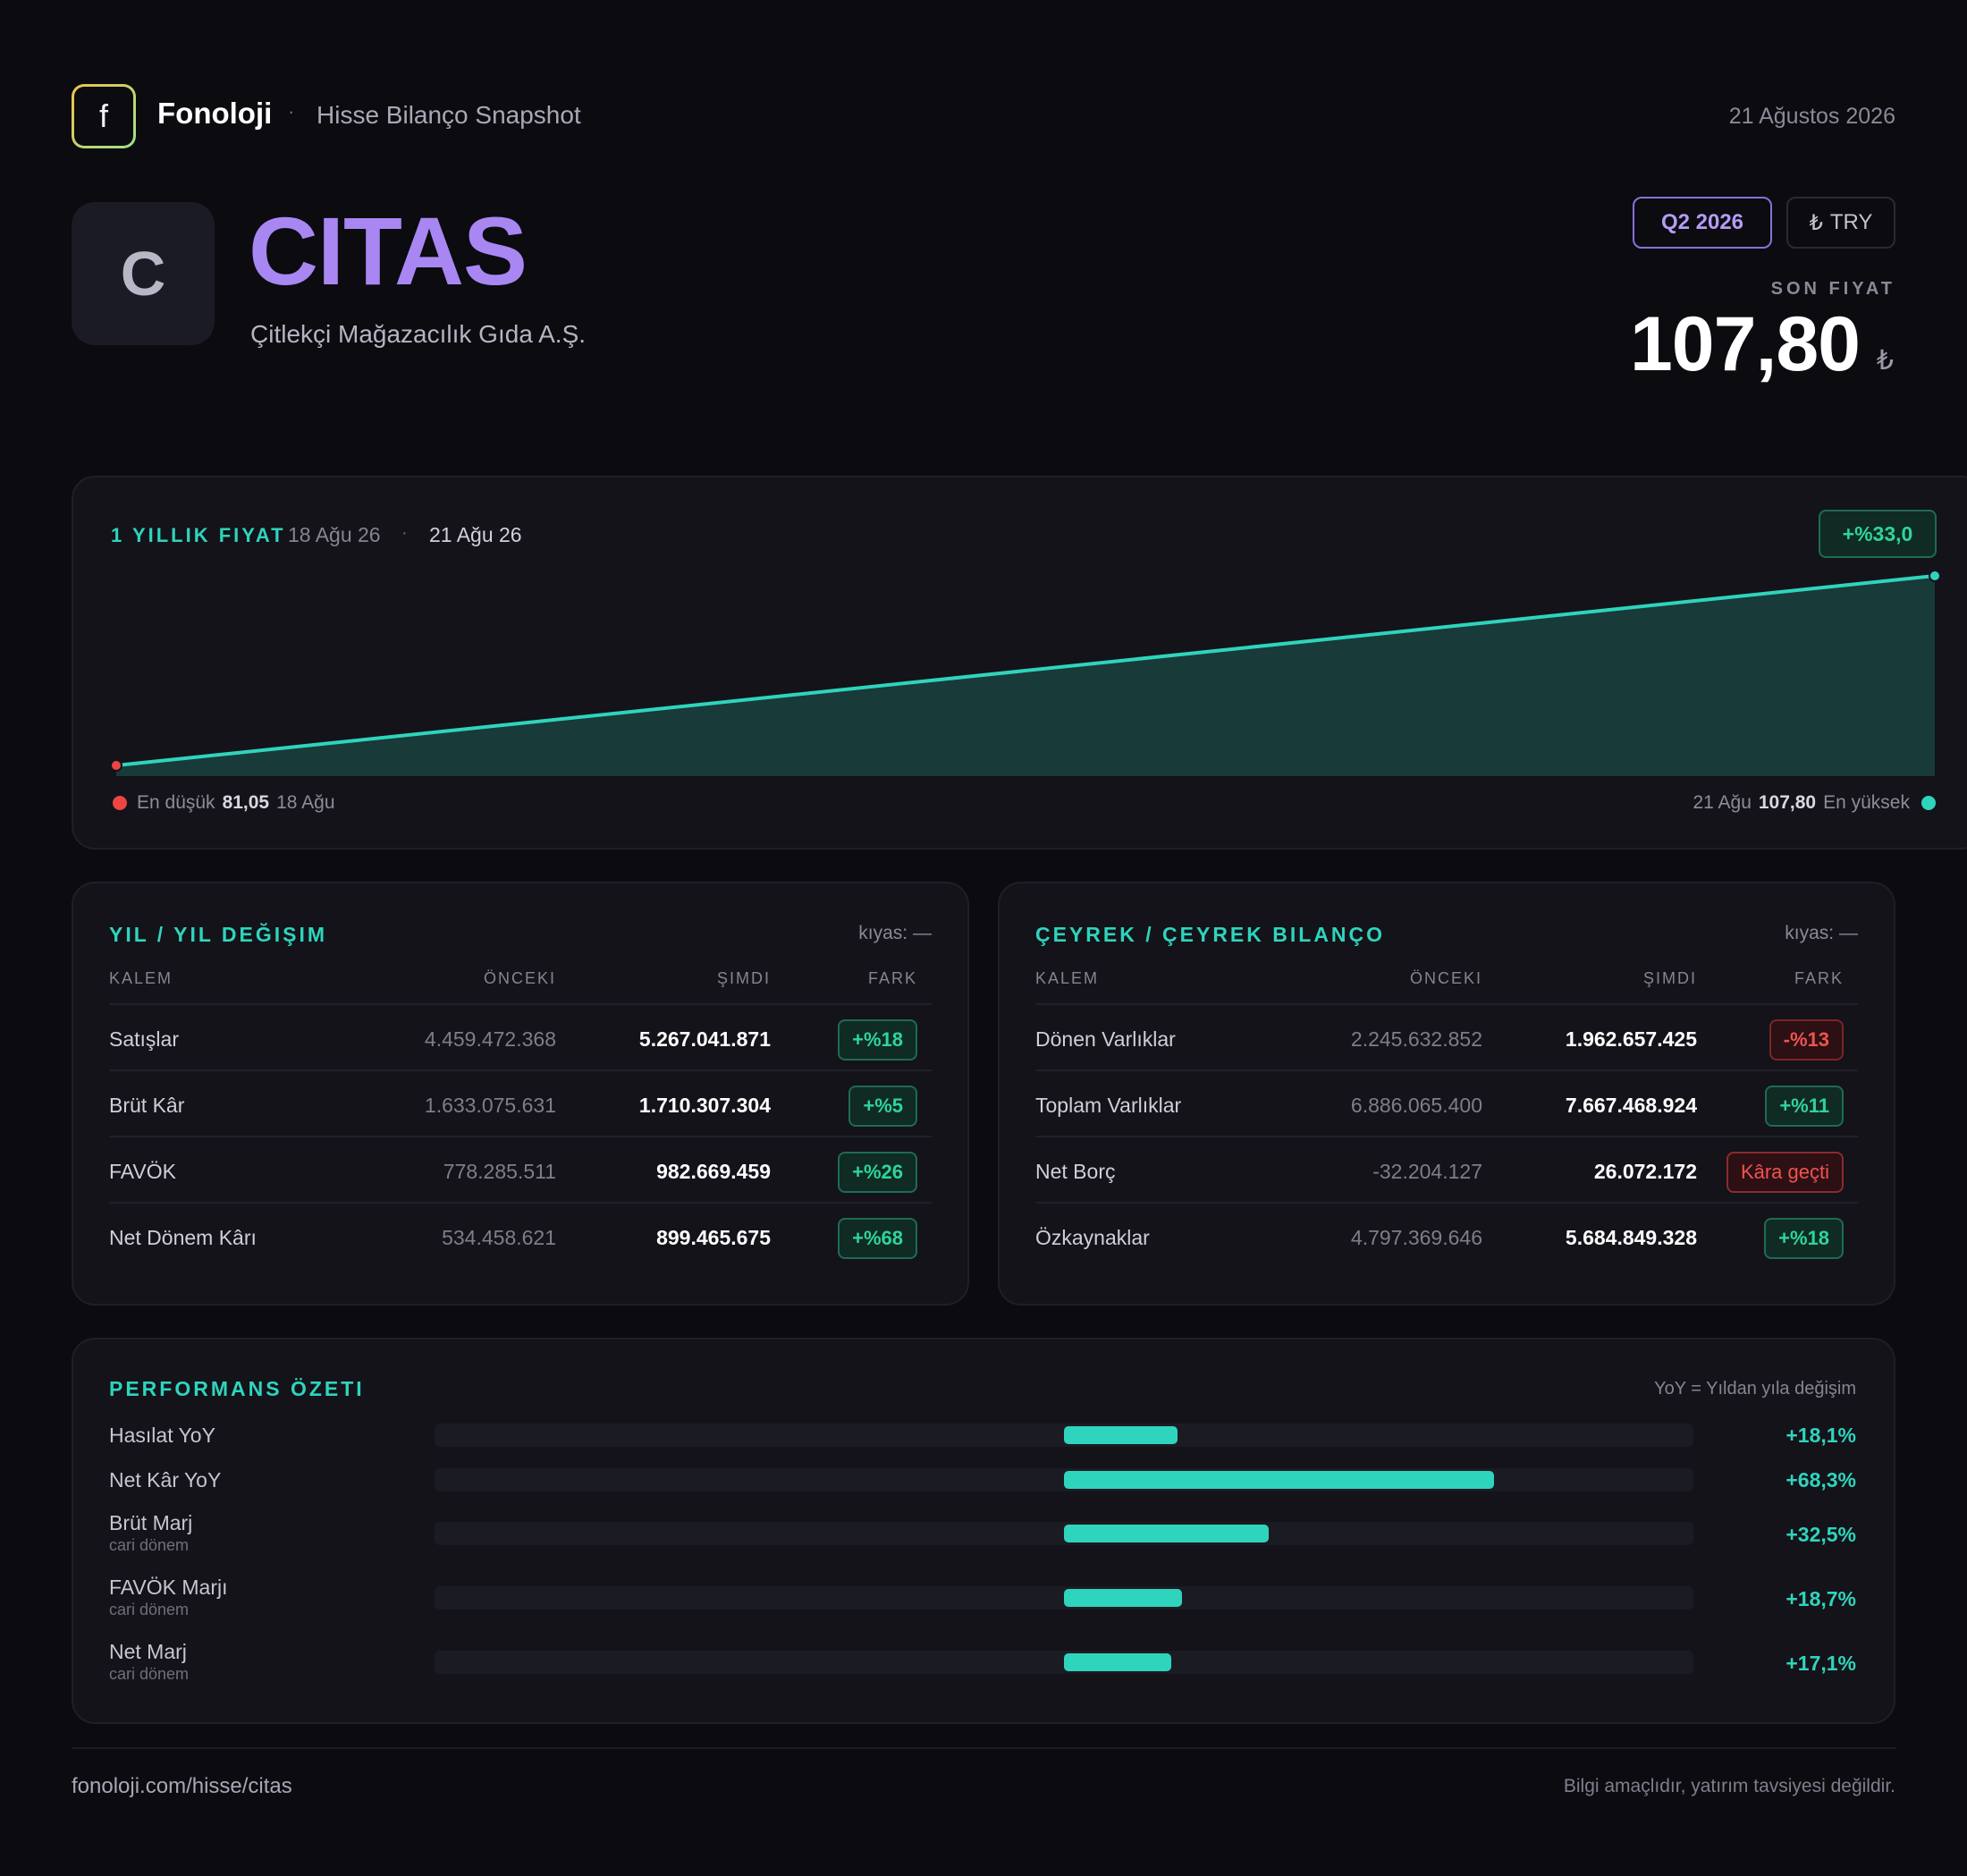  I want to click on perf-label: FAVÖK Marjı, so click(168, 1587).